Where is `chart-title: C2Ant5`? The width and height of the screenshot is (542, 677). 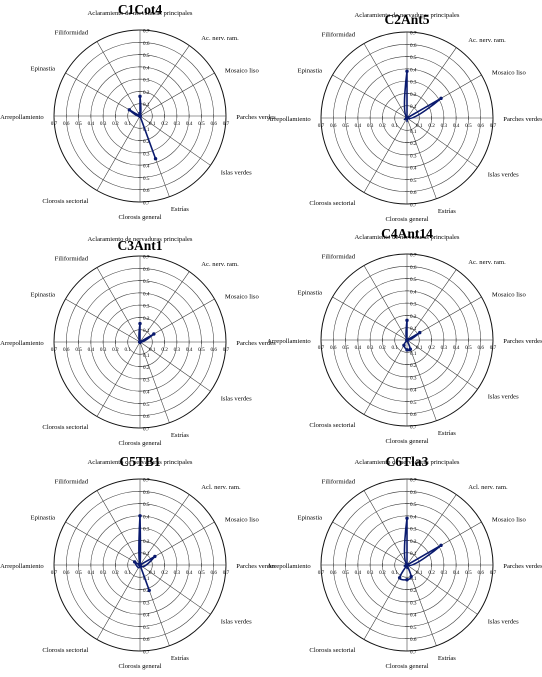
chart-title: C2Ant5 is located at coordinates (406, 19).